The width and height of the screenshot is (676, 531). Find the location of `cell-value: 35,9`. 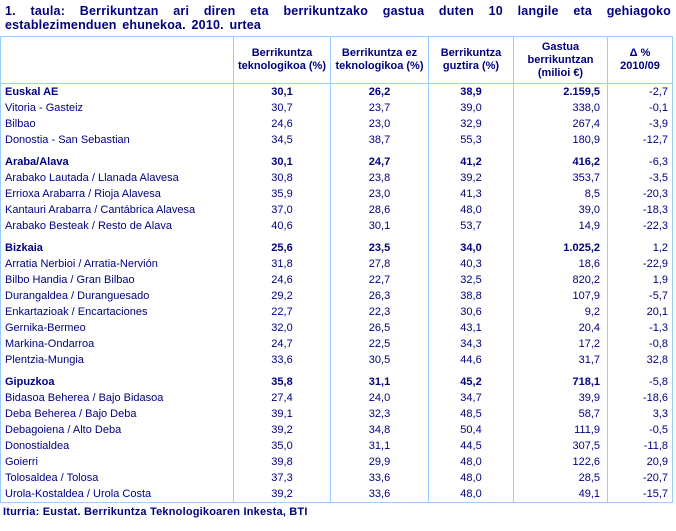

cell-value: 35,9 is located at coordinates (282, 194).